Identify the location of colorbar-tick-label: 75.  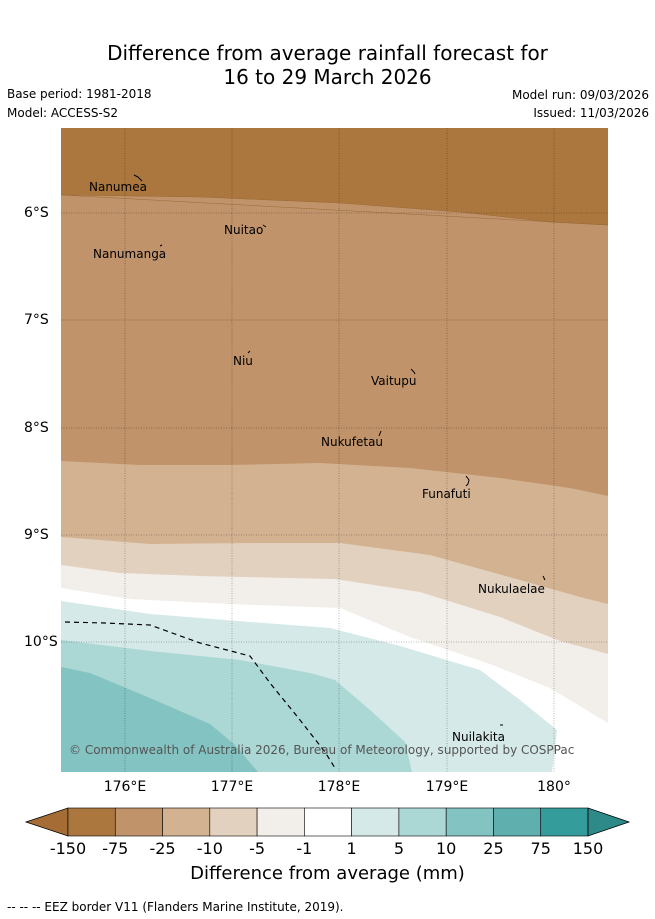
(540, 848).